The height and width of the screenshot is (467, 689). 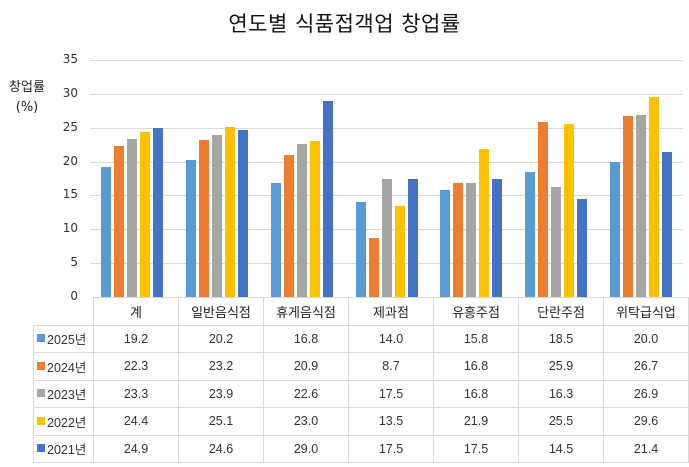 I want to click on y-tick-label: 20, so click(x=70, y=160).